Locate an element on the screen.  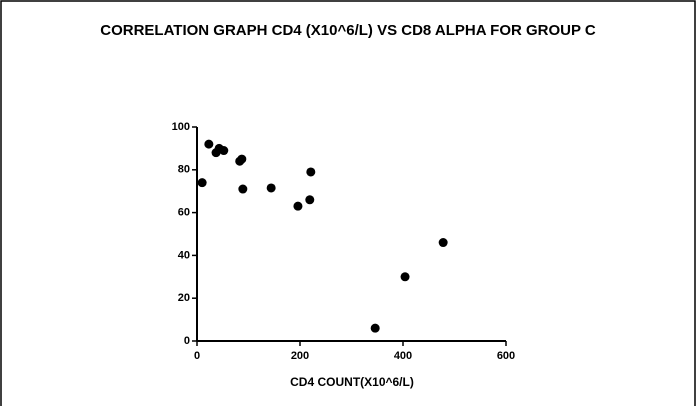
x-tick-label: 0 is located at coordinates (197, 356).